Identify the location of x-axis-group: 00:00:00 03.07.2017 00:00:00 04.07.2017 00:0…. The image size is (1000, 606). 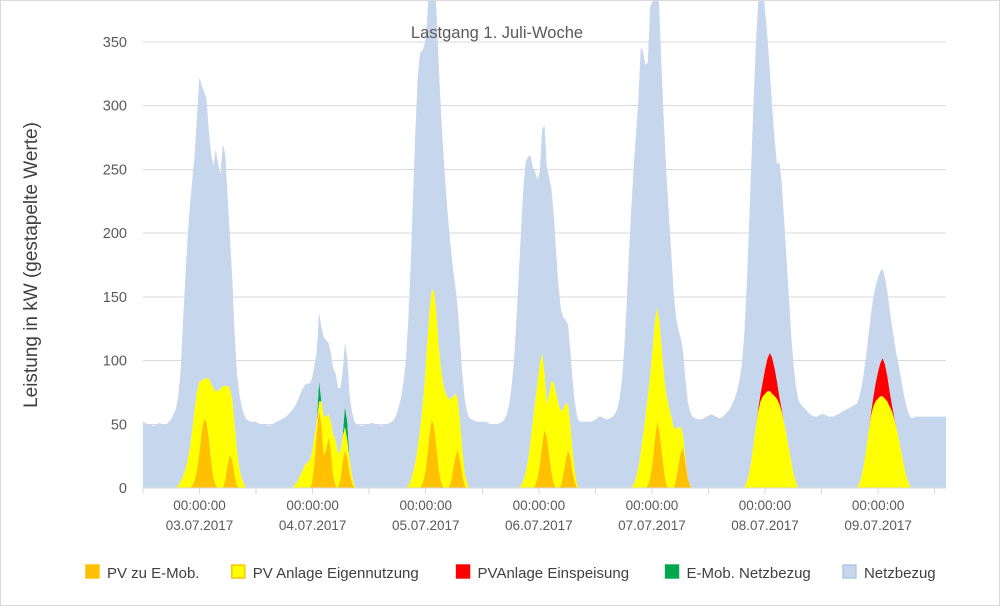
(544, 510).